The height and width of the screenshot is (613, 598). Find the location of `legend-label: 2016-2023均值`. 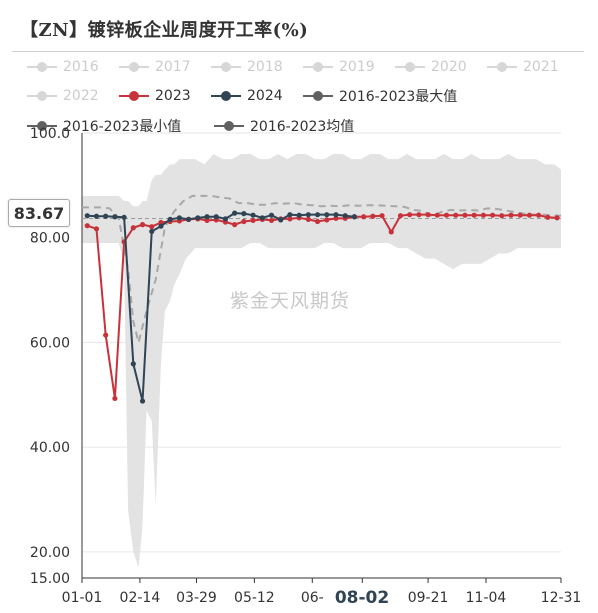

legend-label: 2016-2023均值 is located at coordinates (302, 127).